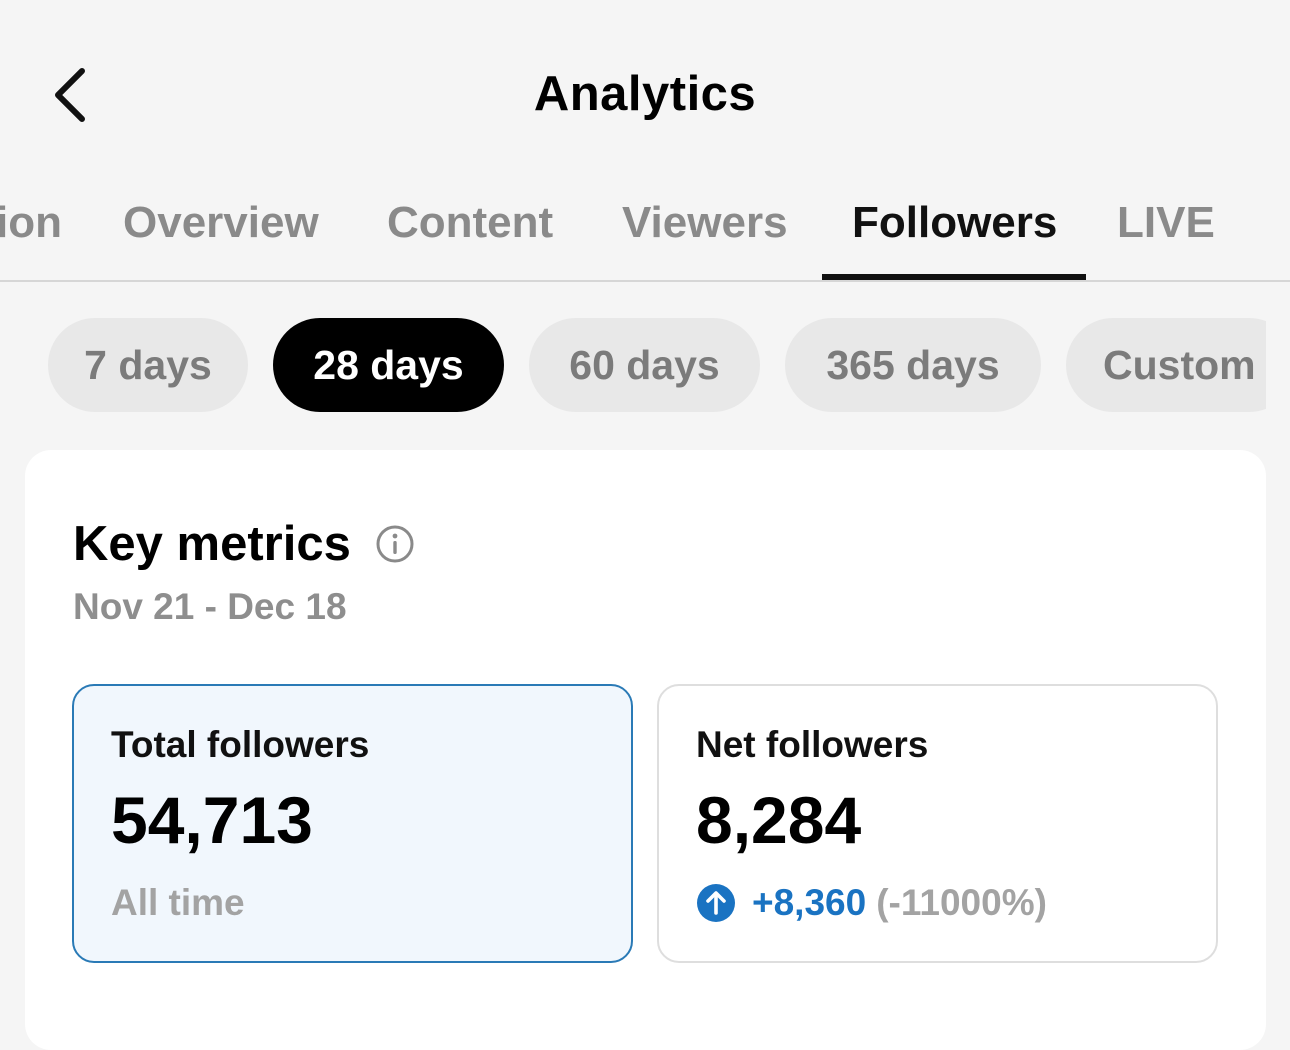  Describe the element at coordinates (954, 277) in the screenshot. I see `active-tab-indicator` at that location.